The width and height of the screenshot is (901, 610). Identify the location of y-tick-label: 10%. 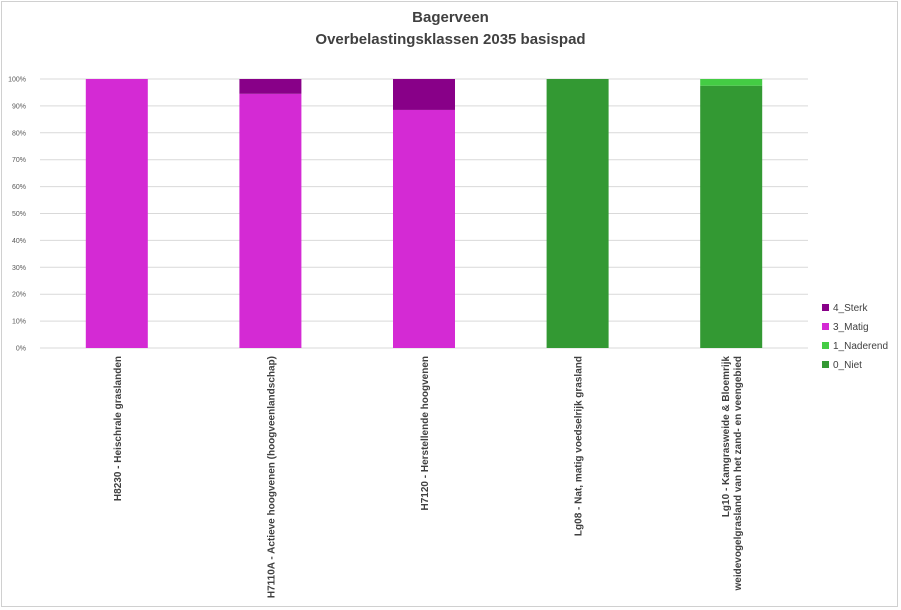
(19, 322).